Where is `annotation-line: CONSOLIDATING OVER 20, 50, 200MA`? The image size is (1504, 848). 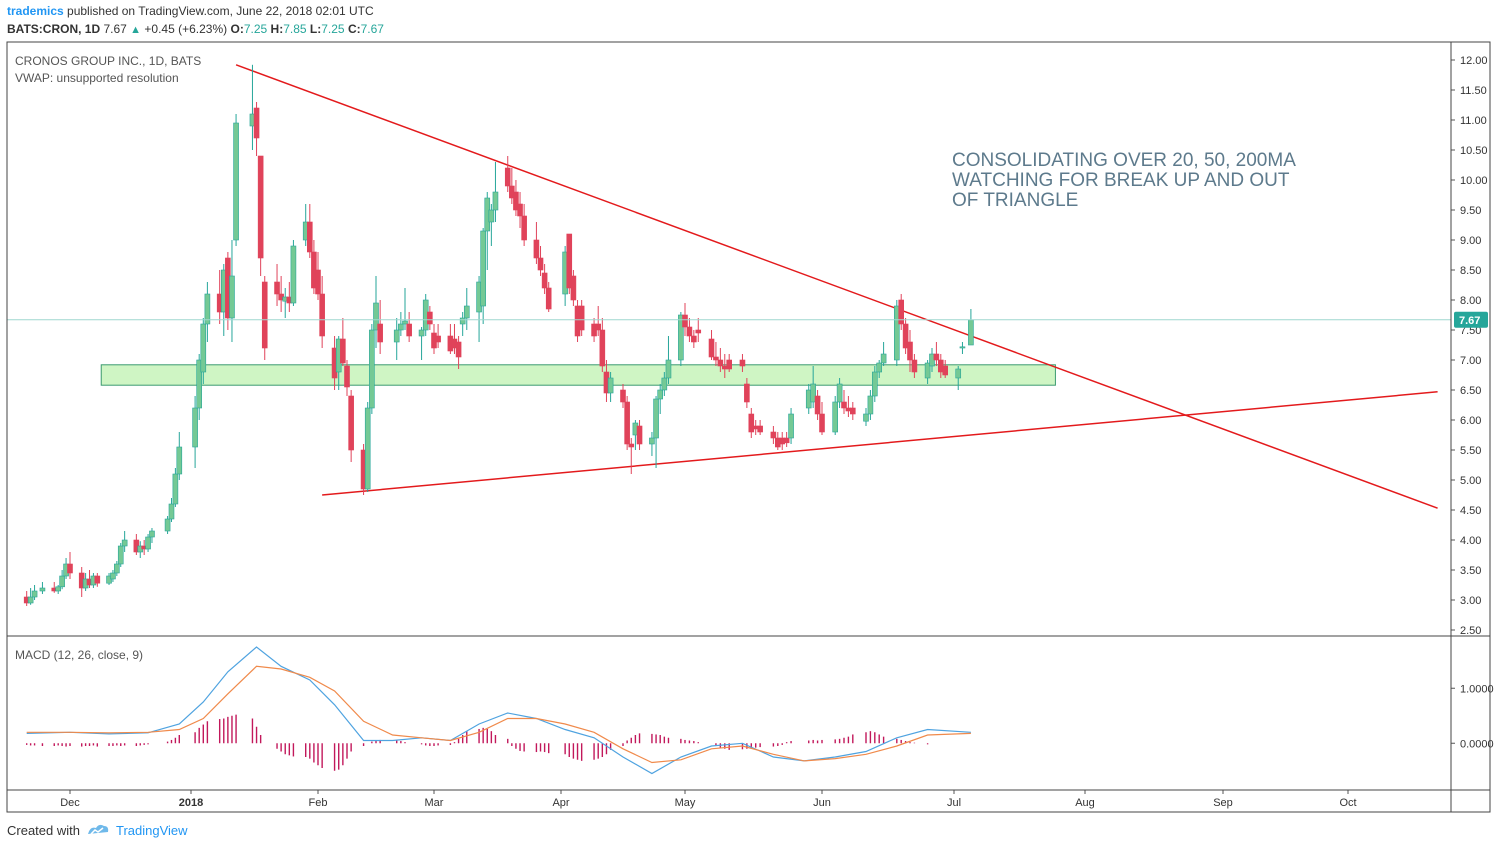 annotation-line: CONSOLIDATING OVER 20, 50, 200MA is located at coordinates (1124, 160).